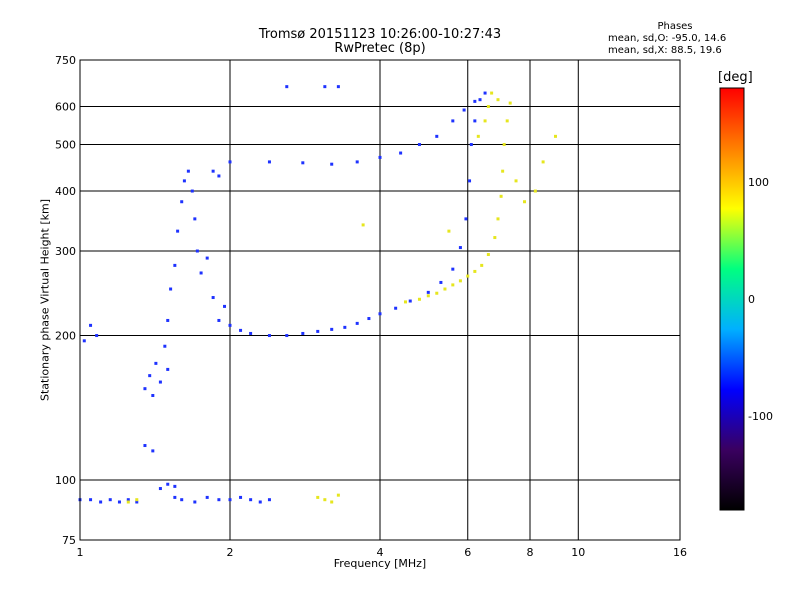 The height and width of the screenshot is (600, 800). Describe the element at coordinates (65, 60) in the screenshot. I see `y-tick-label: 750` at that location.